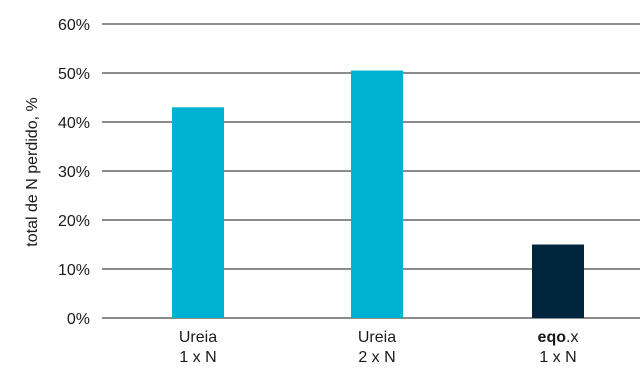  I want to click on category-labels: Ureia 1 x N Ureia 2 x N eqo.x 1 x N, so click(379, 347).